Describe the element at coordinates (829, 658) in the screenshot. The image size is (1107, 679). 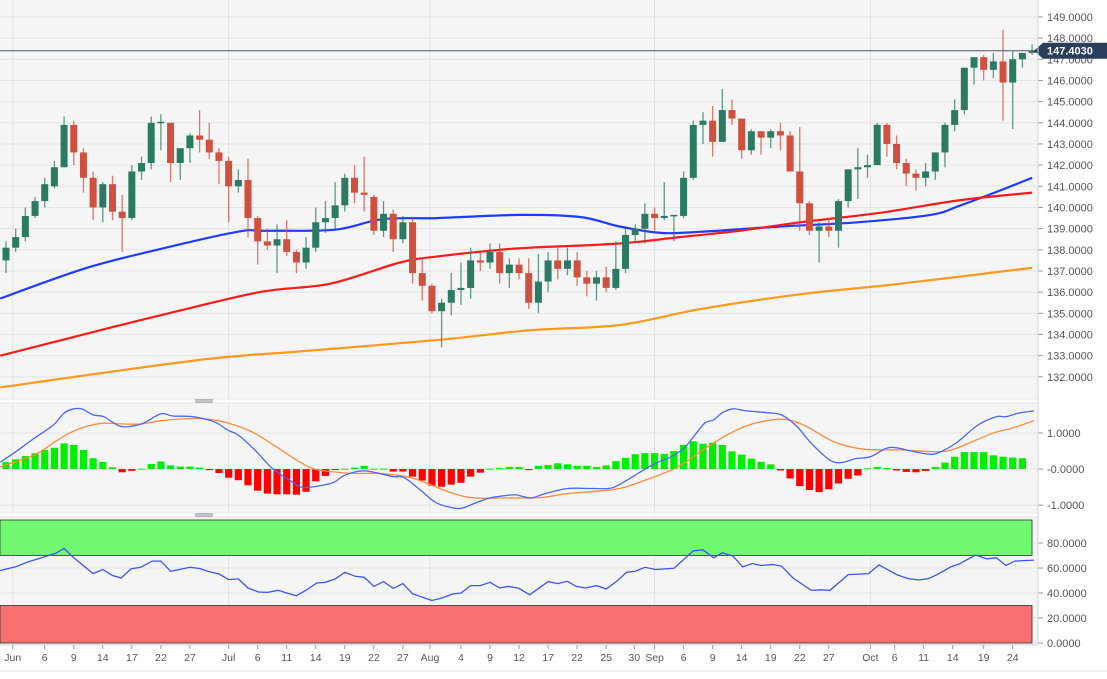
I see `x-axis-label: 27` at that location.